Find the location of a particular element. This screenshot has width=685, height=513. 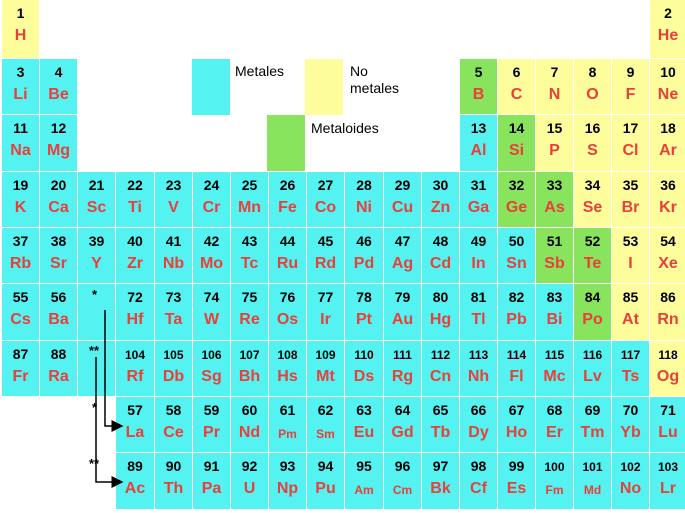

element-cell-s: 16 S is located at coordinates (593, 143).